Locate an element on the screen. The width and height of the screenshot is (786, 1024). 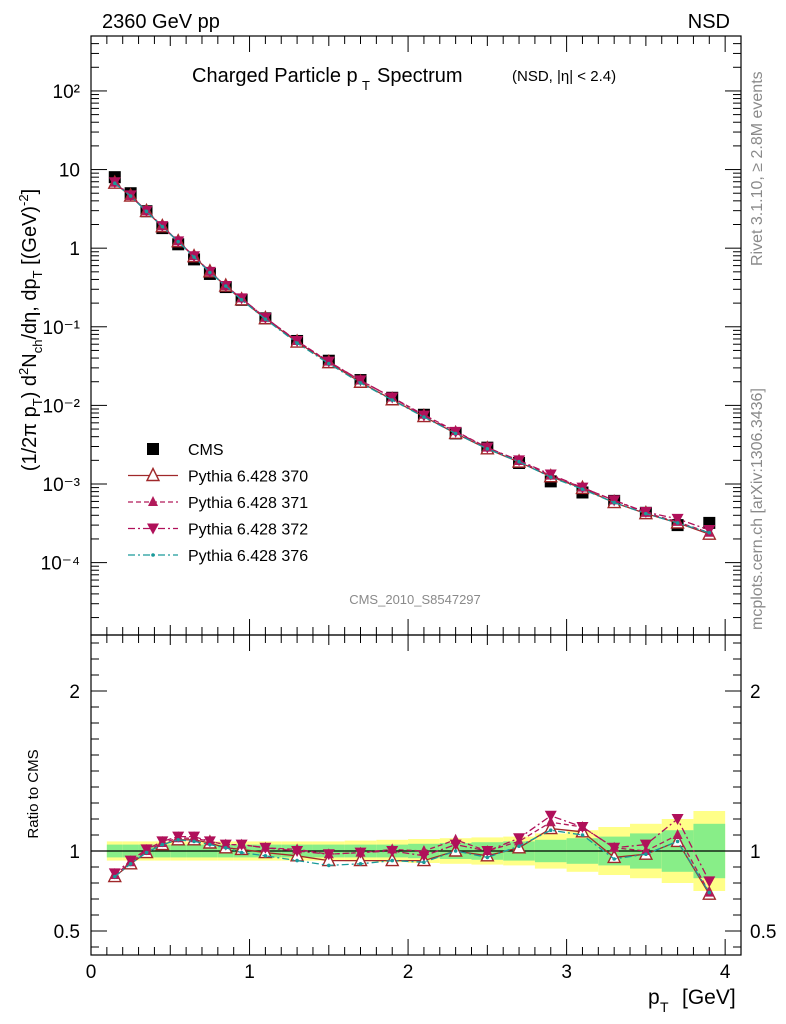
legend-entry: CMS is located at coordinates (206, 450).